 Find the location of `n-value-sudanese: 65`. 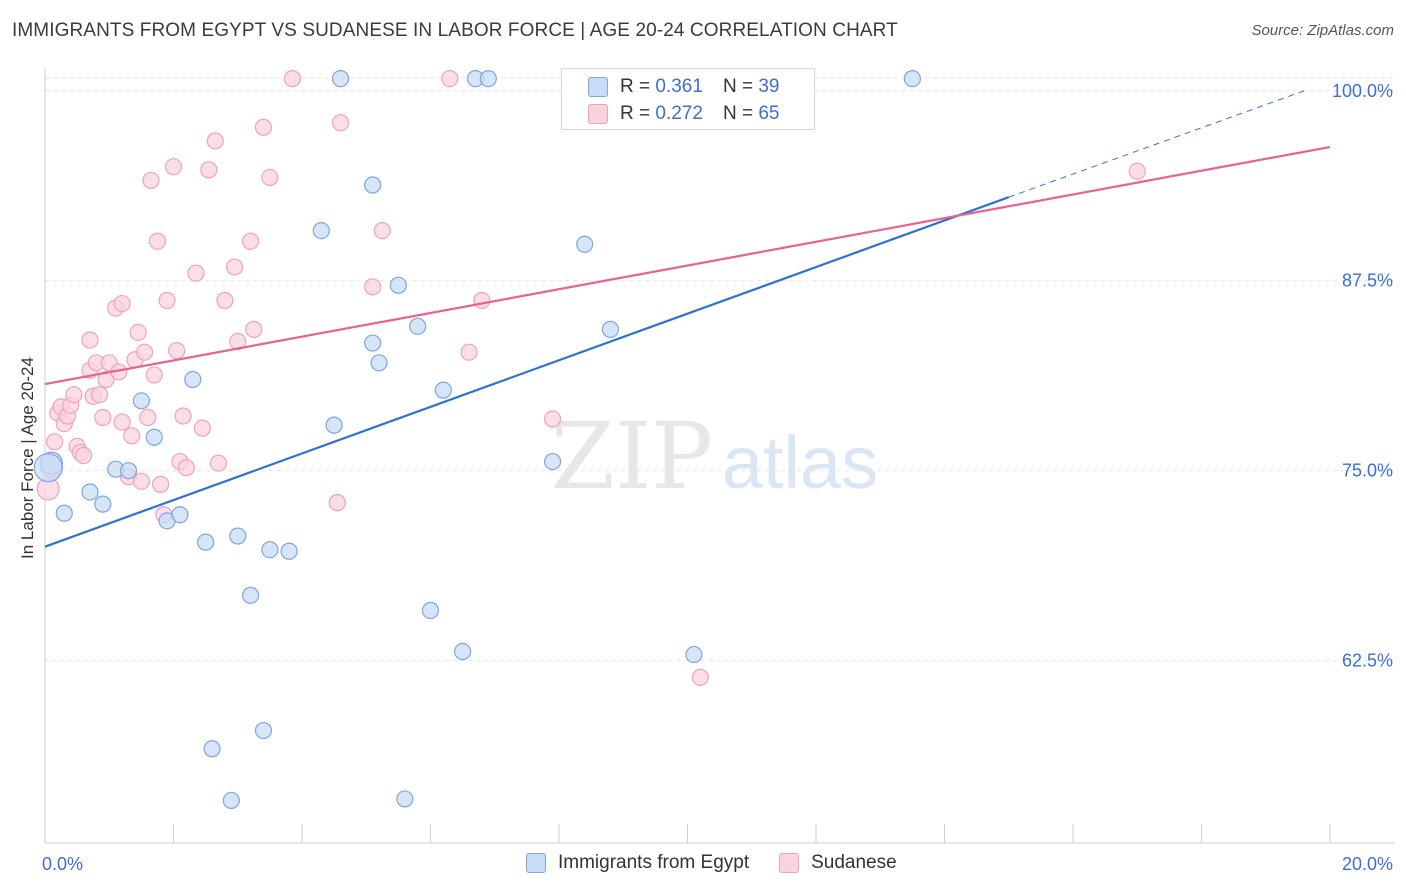

n-value-sudanese: 65 is located at coordinates (769, 113).